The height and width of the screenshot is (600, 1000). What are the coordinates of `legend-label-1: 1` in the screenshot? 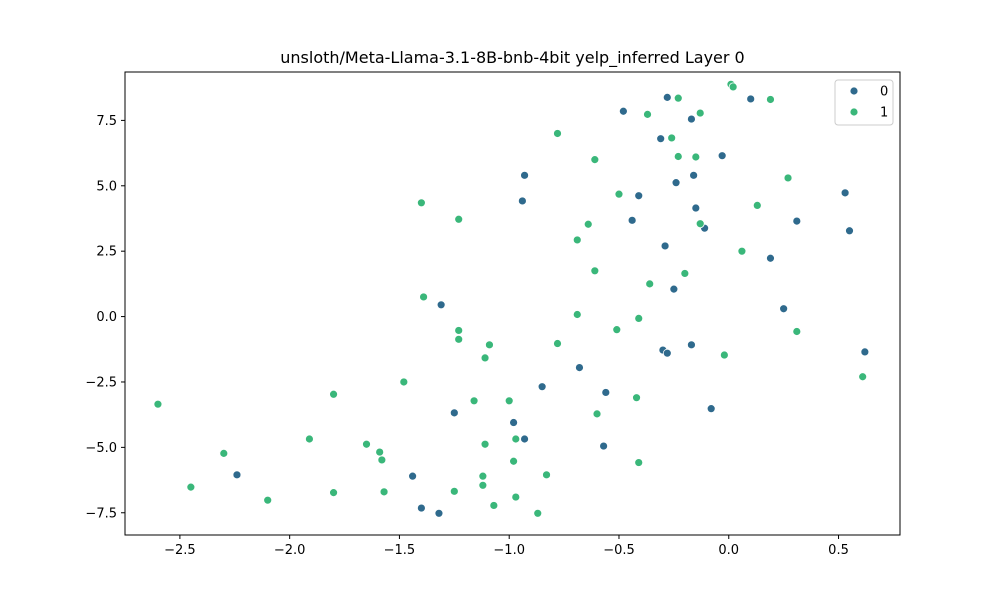 It's located at (884, 113).